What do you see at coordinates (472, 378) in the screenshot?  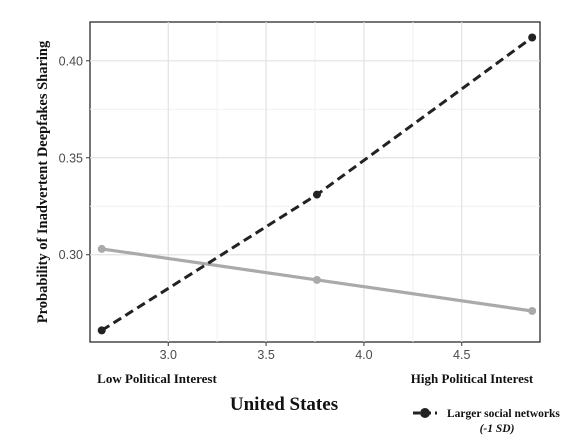 I see `x-high-label: High Political Interest` at bounding box center [472, 378].